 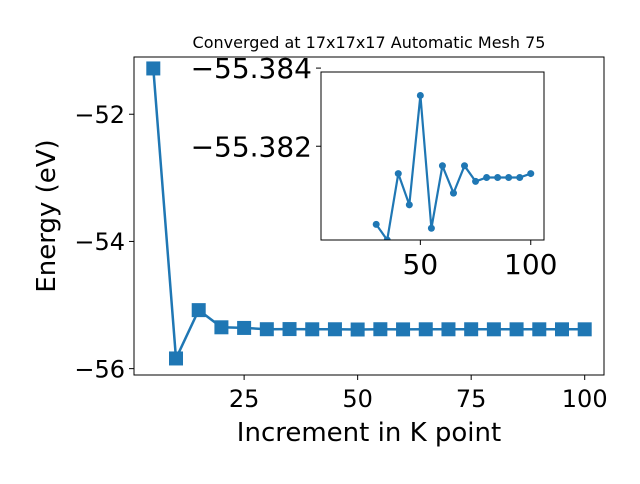 What do you see at coordinates (421, 264) in the screenshot?
I see `inset-x-tick-label: 50` at bounding box center [421, 264].